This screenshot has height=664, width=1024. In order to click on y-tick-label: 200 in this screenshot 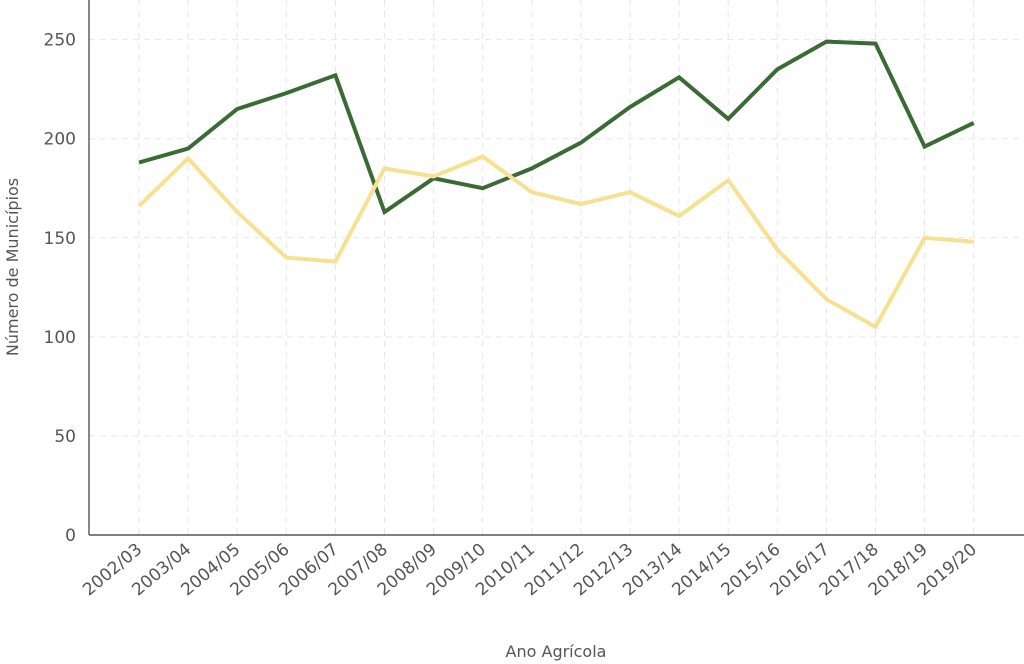, I will do `click(60, 140)`.